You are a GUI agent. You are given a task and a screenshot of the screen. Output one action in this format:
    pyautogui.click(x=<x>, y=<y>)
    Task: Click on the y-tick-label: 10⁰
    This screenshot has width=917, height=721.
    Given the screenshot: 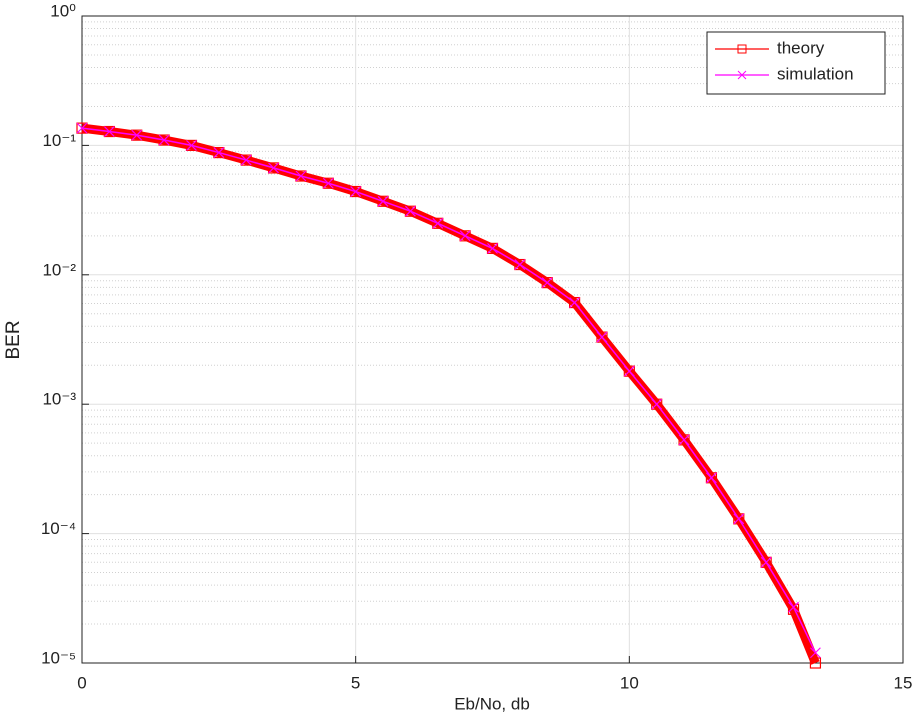 What is the action you would take?
    pyautogui.click(x=63, y=10)
    